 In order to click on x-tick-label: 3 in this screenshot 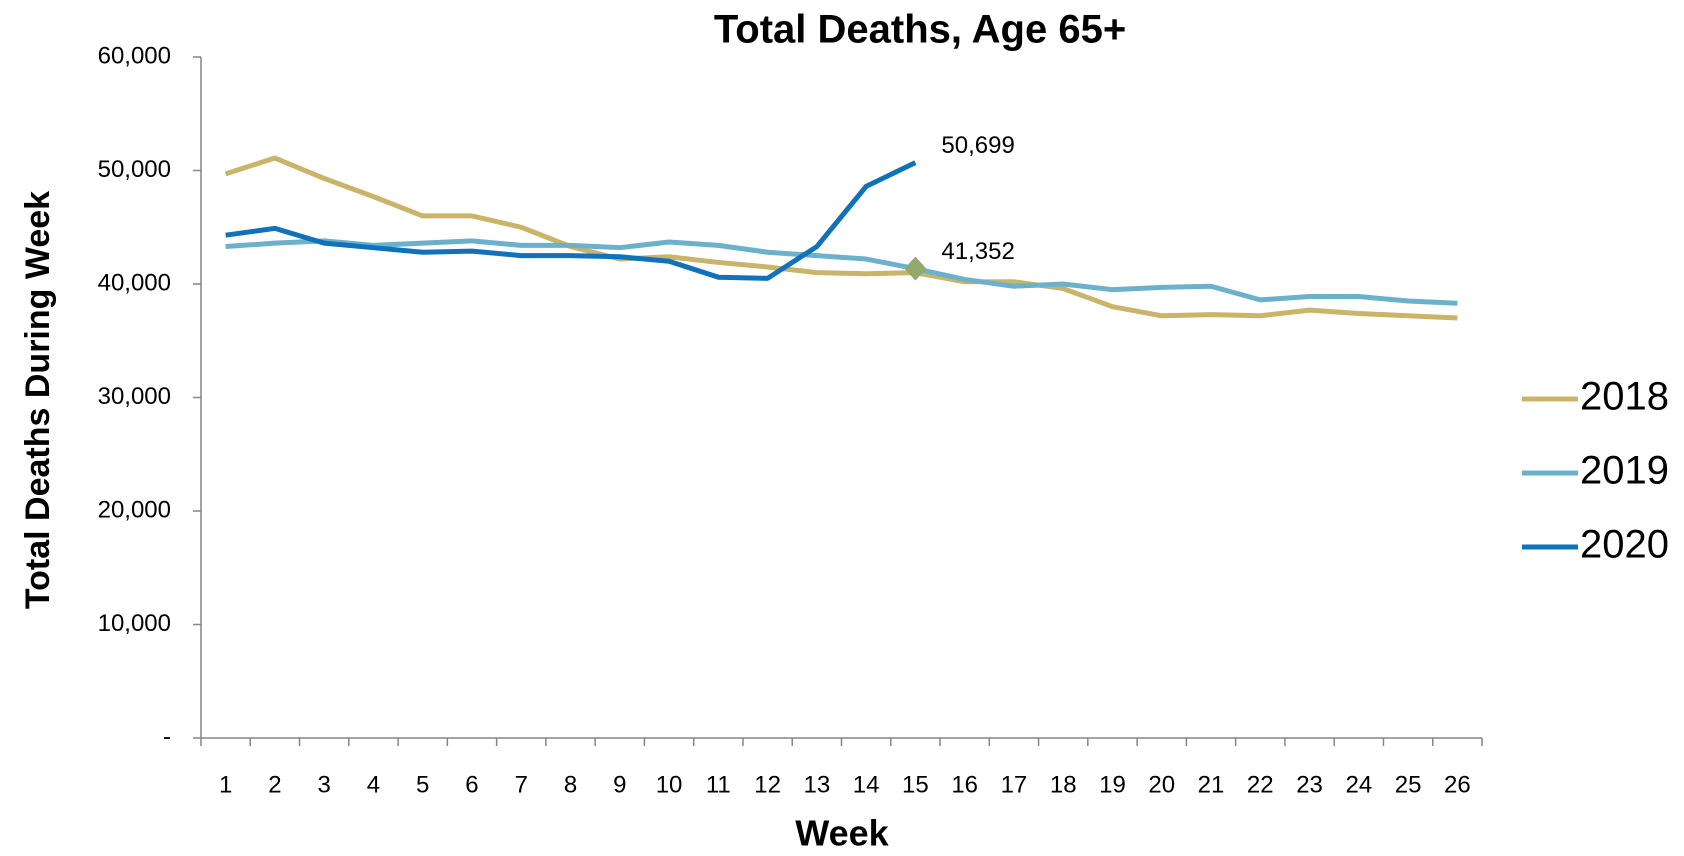, I will do `click(323, 784)`.